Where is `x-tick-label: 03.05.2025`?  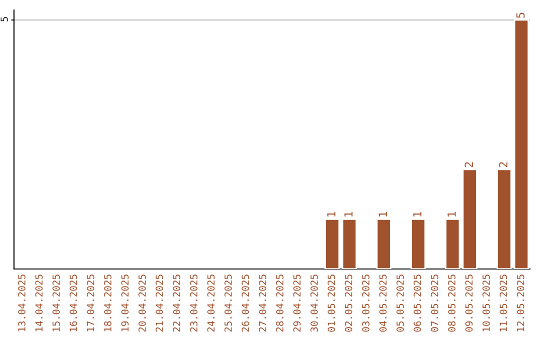
x-tick-label: 03.05.2025 is located at coordinates (366, 303).